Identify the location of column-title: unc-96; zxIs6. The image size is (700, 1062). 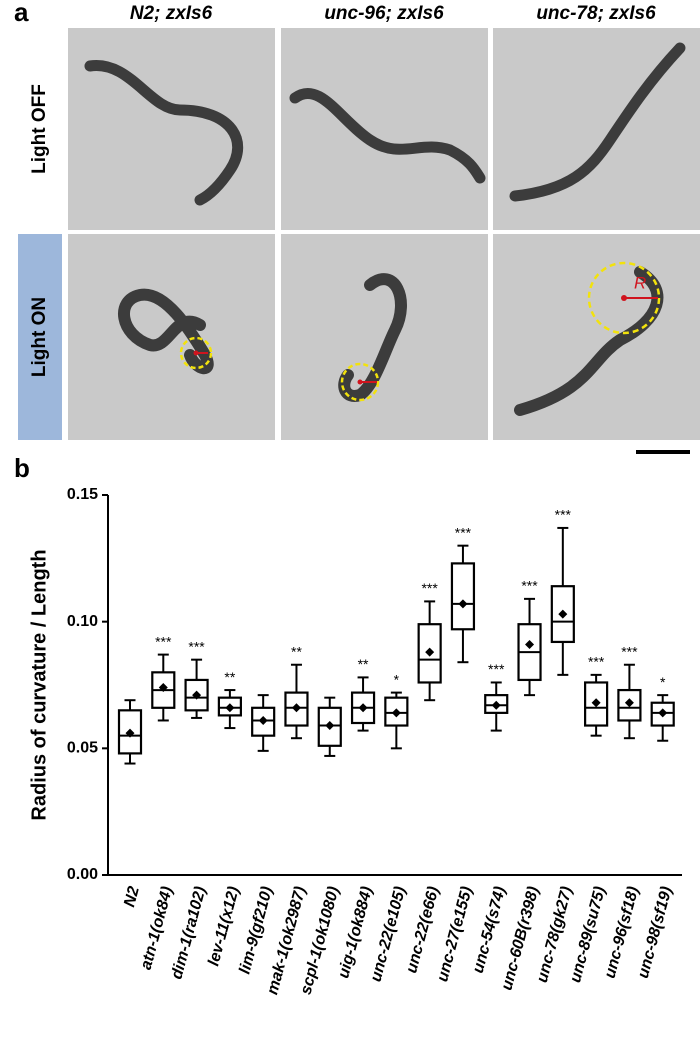
(384, 13).